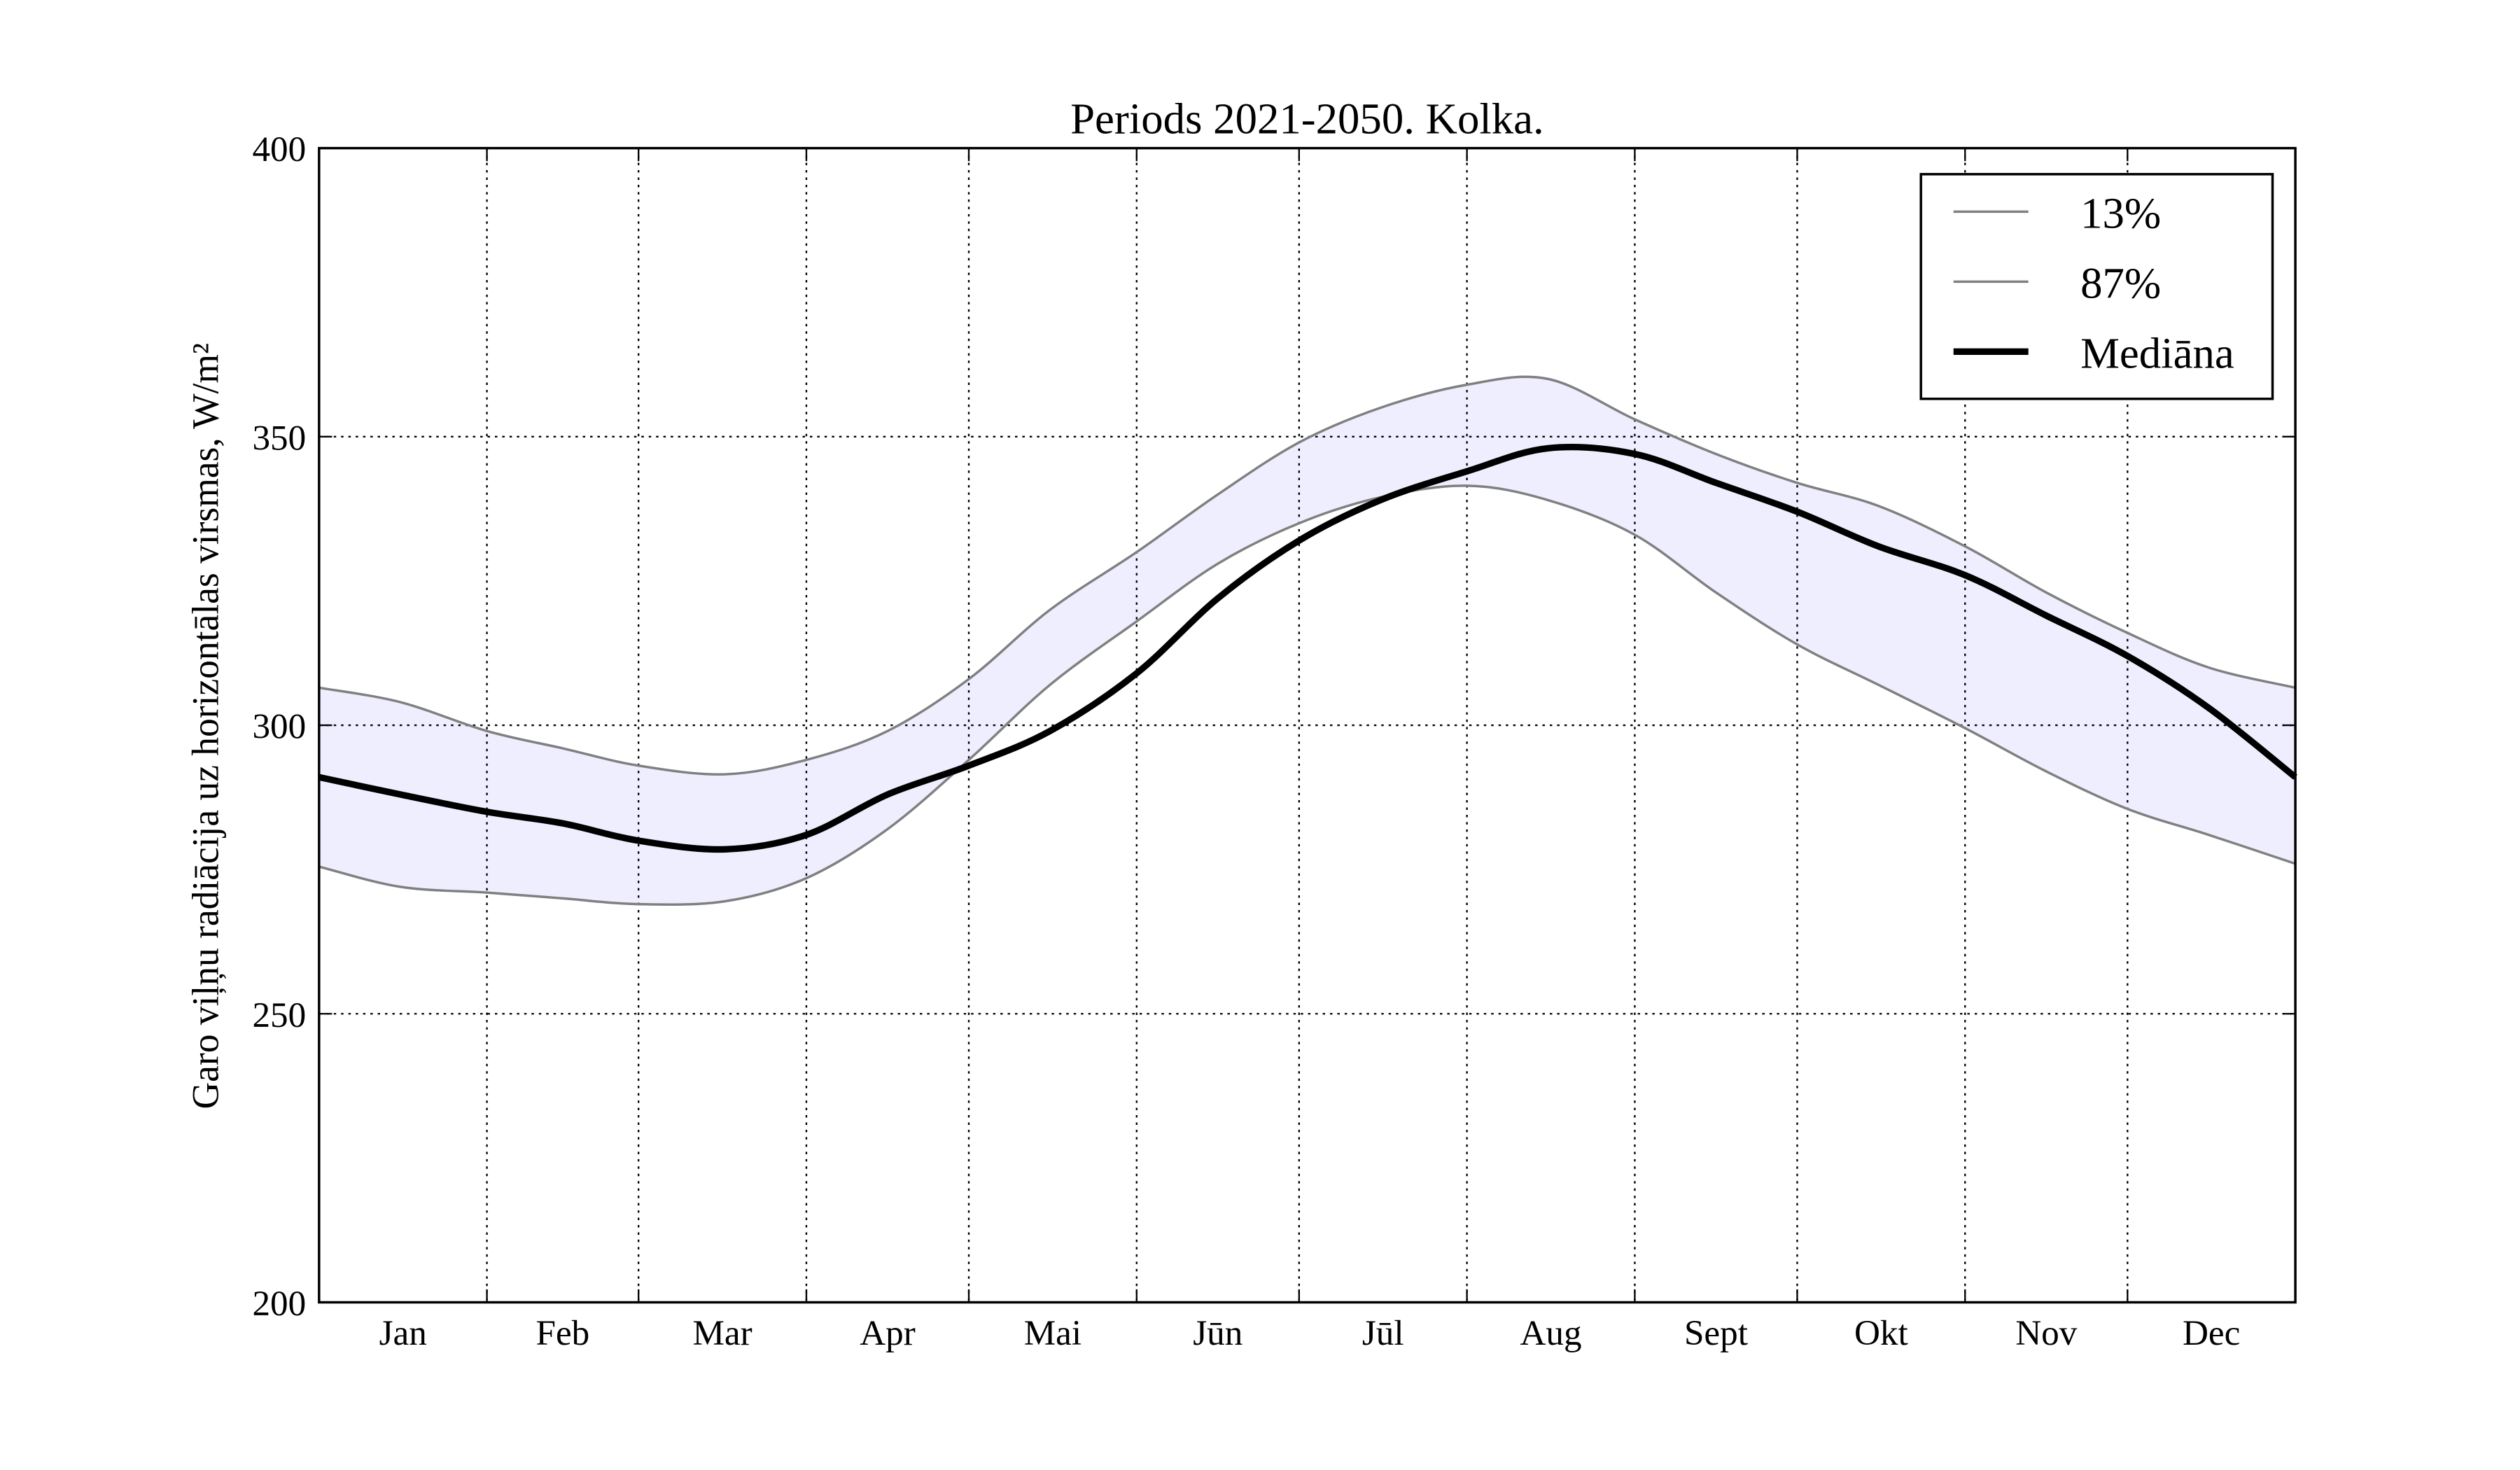  Describe the element at coordinates (2120, 213) in the screenshot. I see `legend-label: 13%` at that location.